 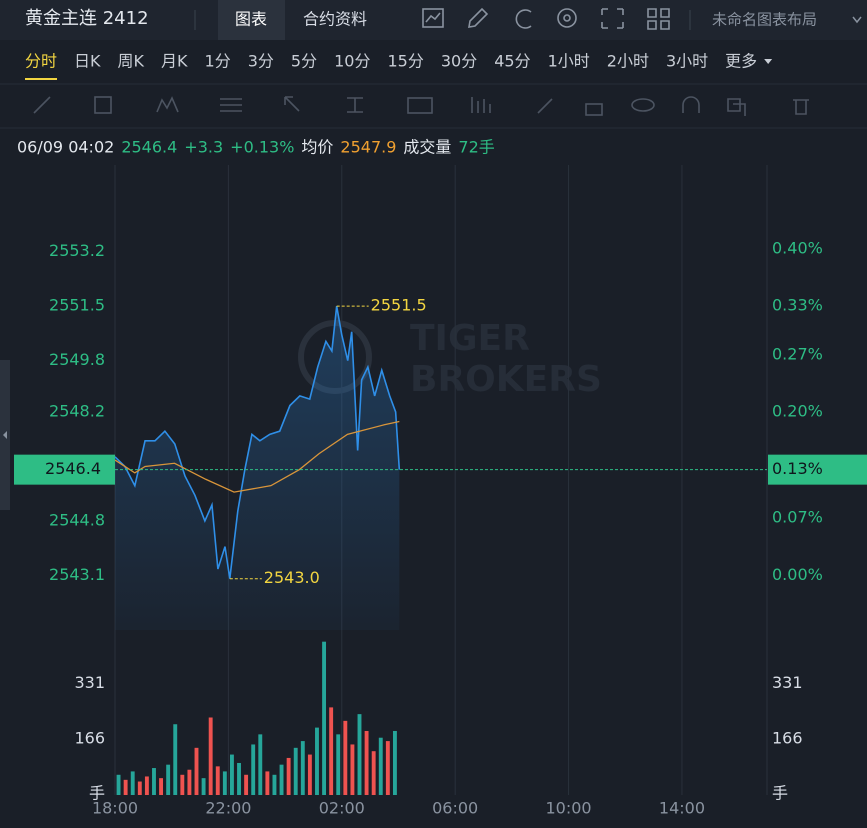 I want to click on tool-volume, so click(x=481, y=105).